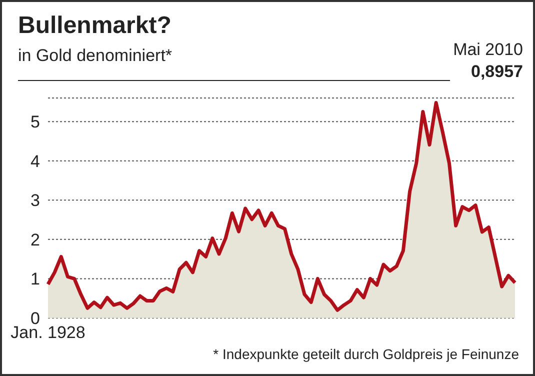 This screenshot has height=376, width=535. Describe the element at coordinates (35, 240) in the screenshot. I see `y-tick-label: 2` at that location.